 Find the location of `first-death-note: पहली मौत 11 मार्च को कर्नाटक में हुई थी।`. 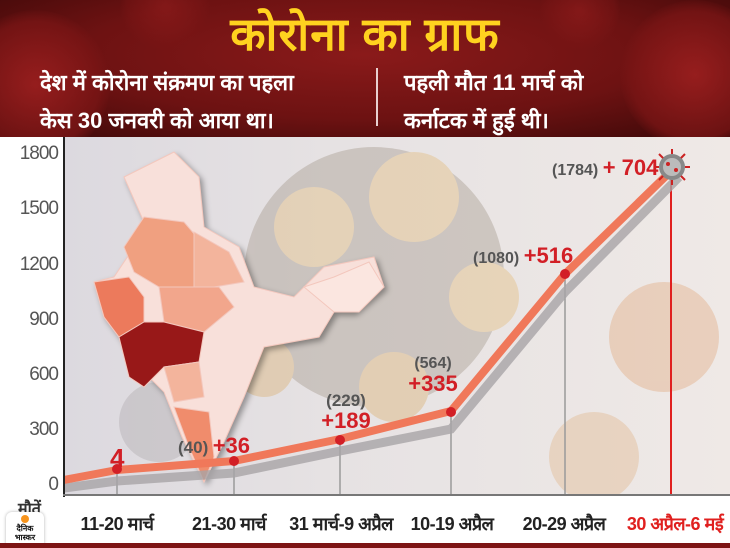

first-death-note: पहली मौत 11 मार्च को कर्नाटक में हुई थी। is located at coordinates (493, 100).